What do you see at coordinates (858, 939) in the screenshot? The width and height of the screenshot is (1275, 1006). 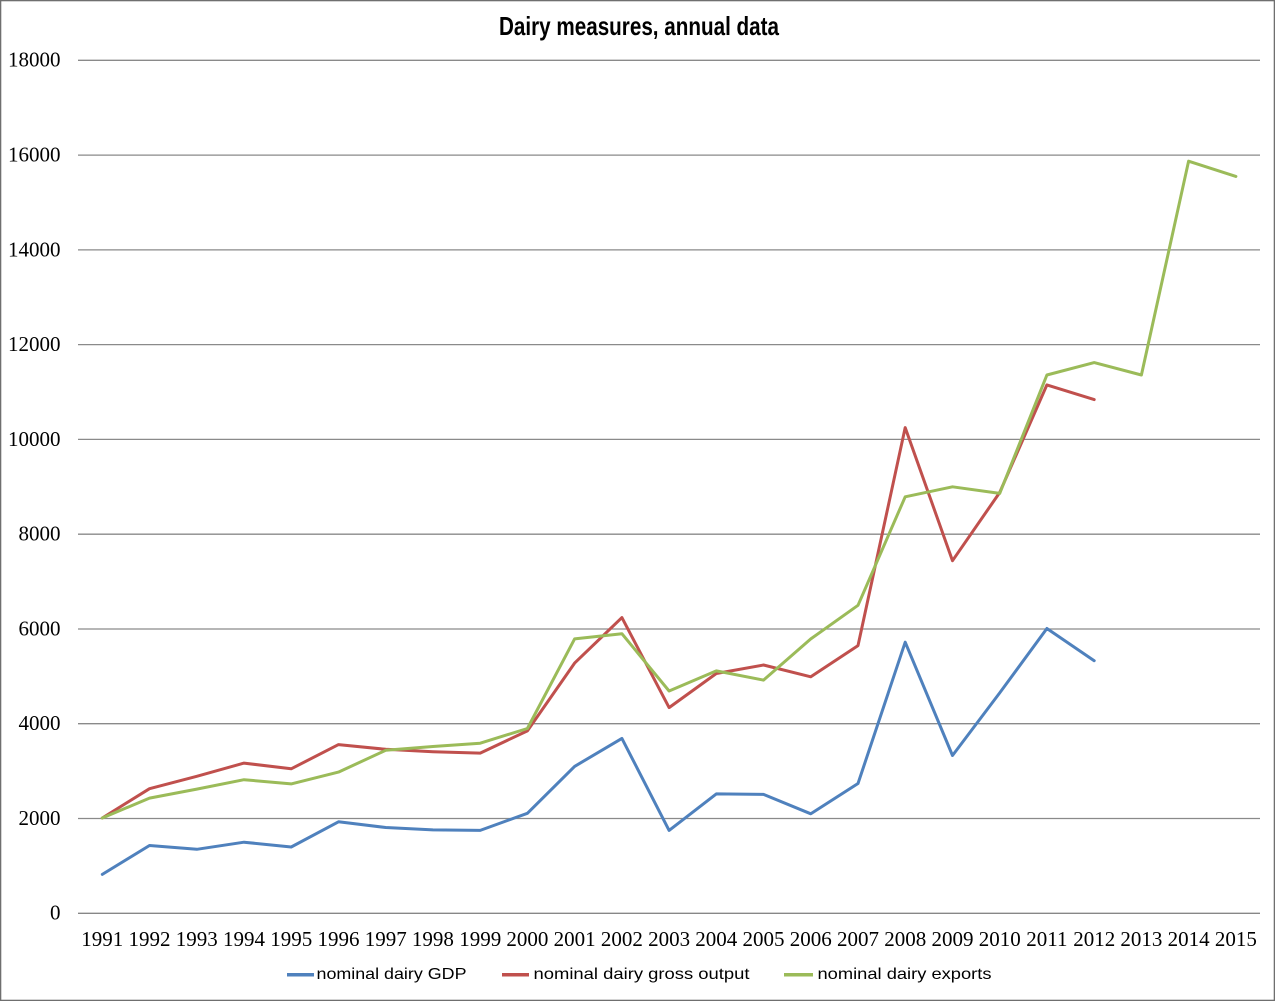 I see `svg-text: 2007` at bounding box center [858, 939].